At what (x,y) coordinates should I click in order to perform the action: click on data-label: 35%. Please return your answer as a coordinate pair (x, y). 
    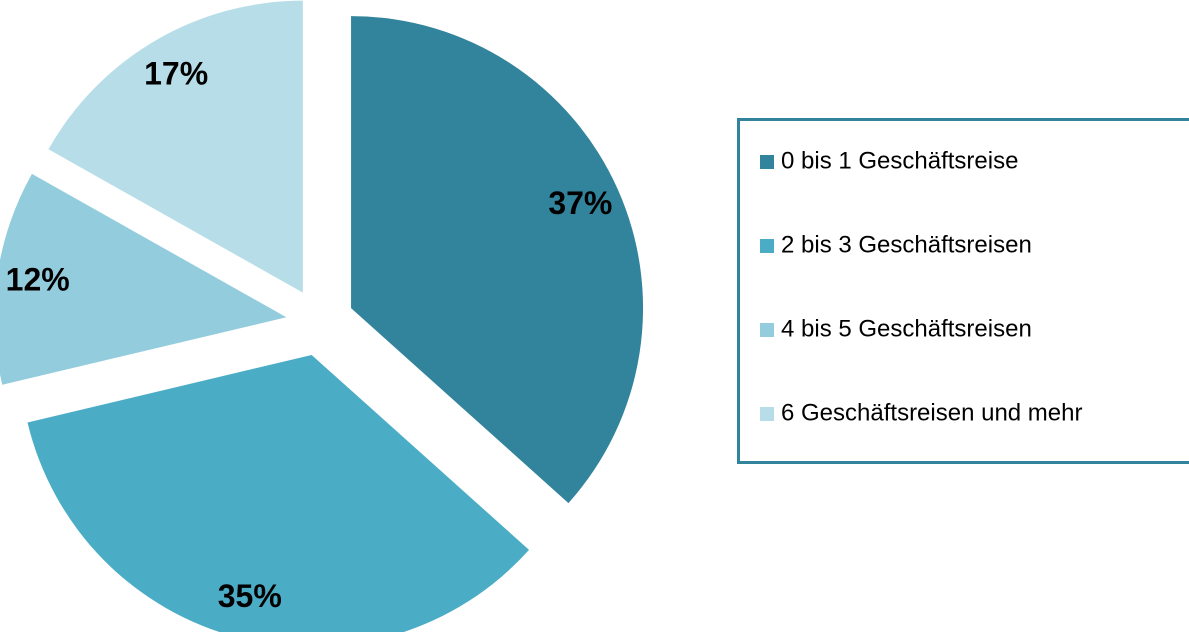
    Looking at the image, I should click on (250, 596).